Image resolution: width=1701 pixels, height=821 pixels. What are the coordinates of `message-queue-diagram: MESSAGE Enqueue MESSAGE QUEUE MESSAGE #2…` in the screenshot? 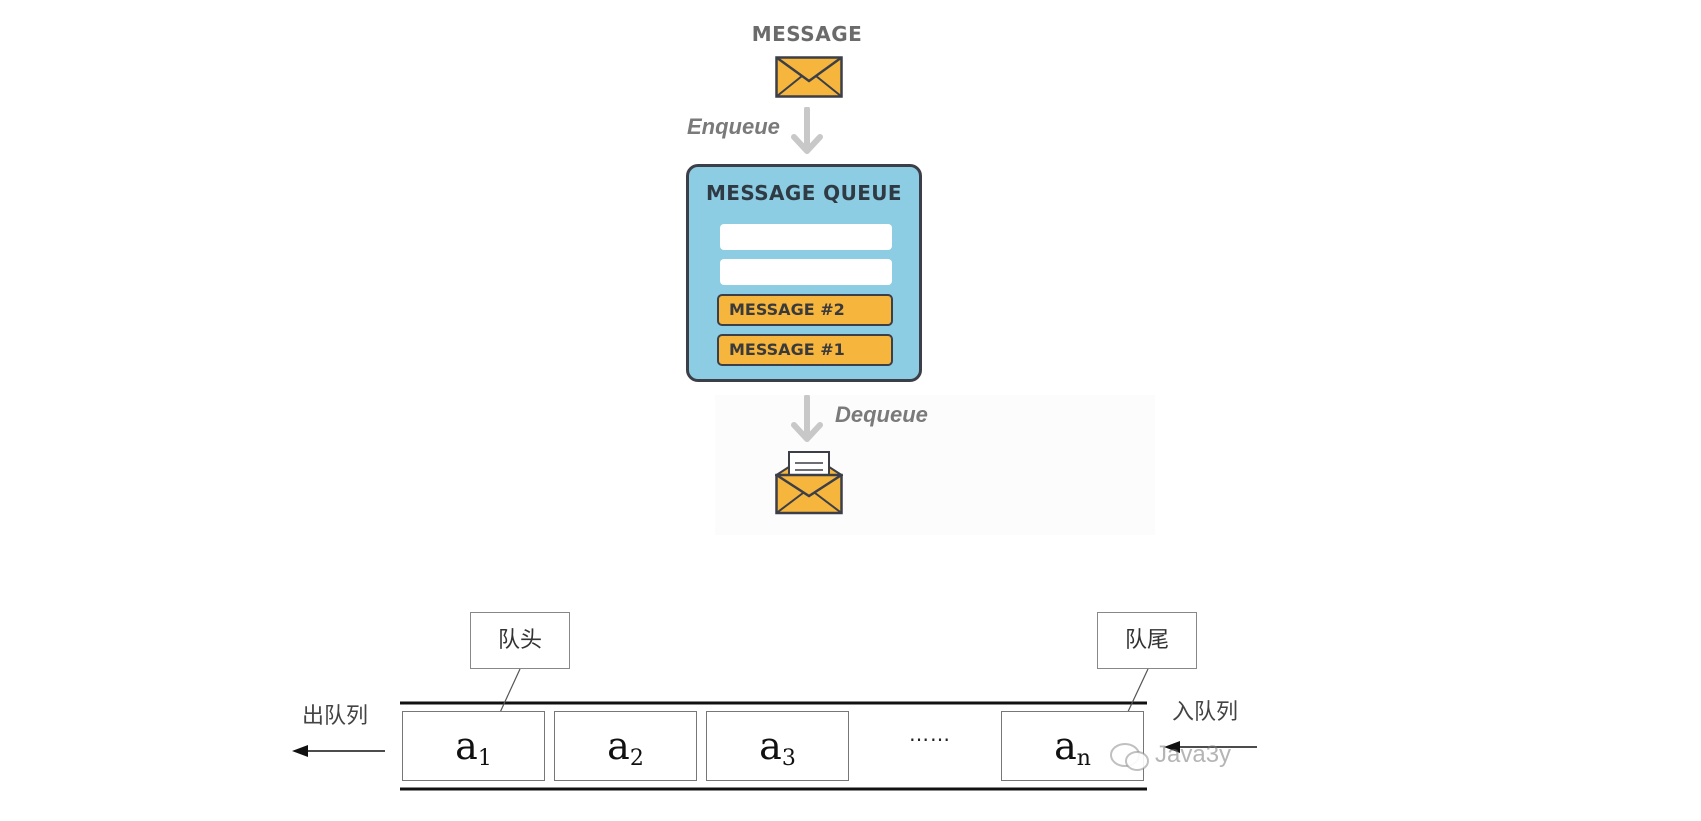 It's located at (807, 268).